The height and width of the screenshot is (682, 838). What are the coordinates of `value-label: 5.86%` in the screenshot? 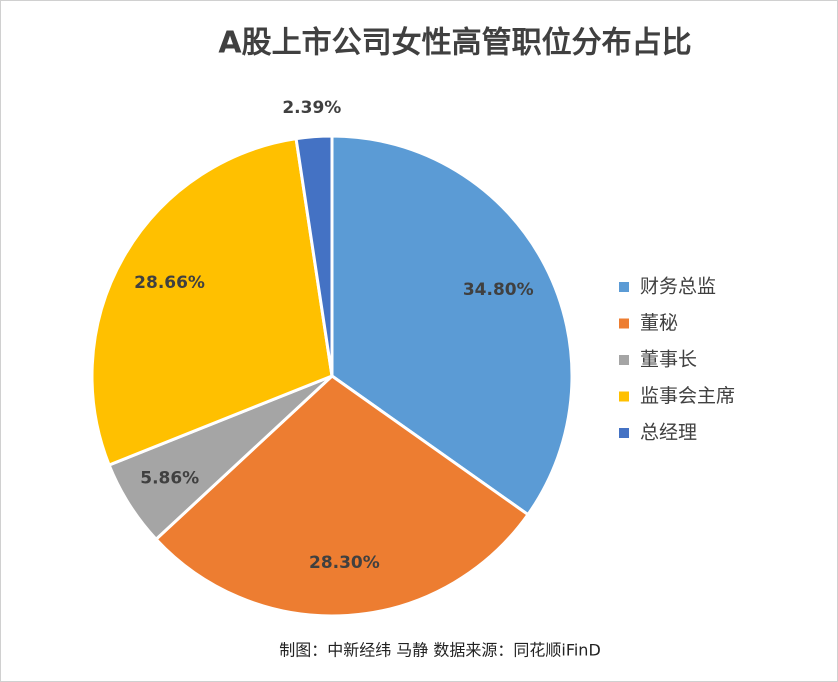 It's located at (169, 479).